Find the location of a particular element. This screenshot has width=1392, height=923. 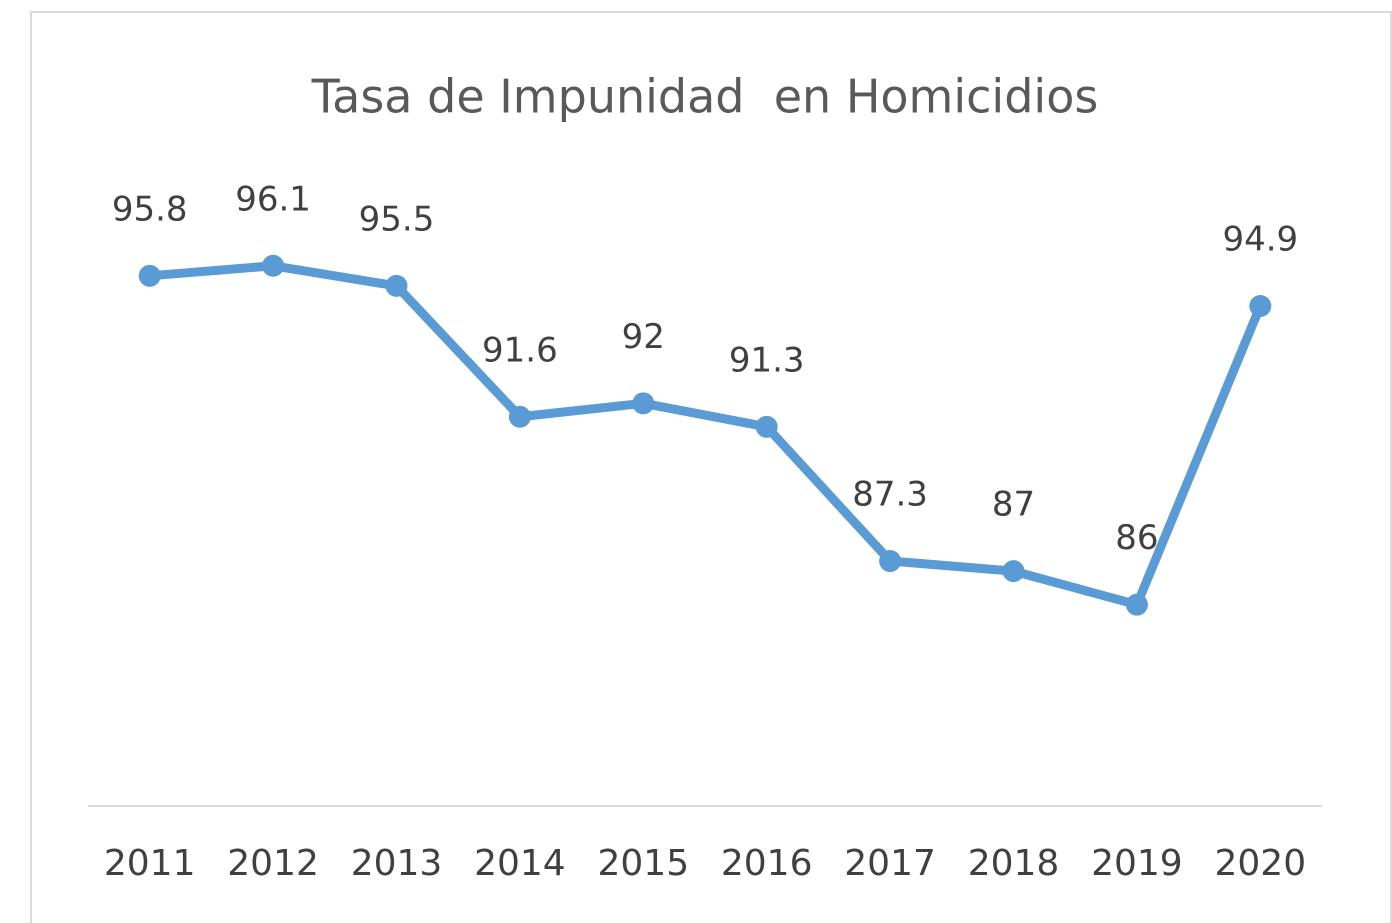

data-label: 92 is located at coordinates (643, 337).